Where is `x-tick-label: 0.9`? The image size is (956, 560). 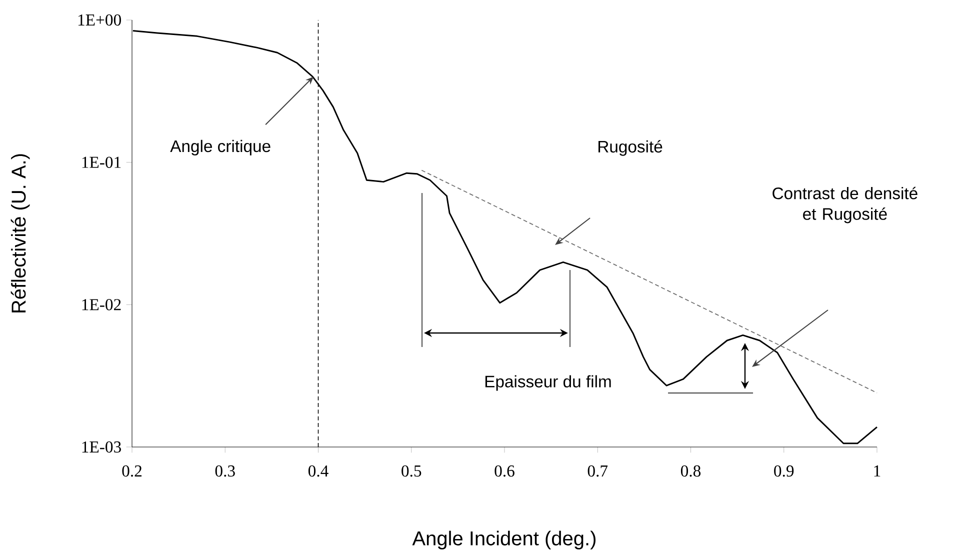 x-tick-label: 0.9 is located at coordinates (784, 471).